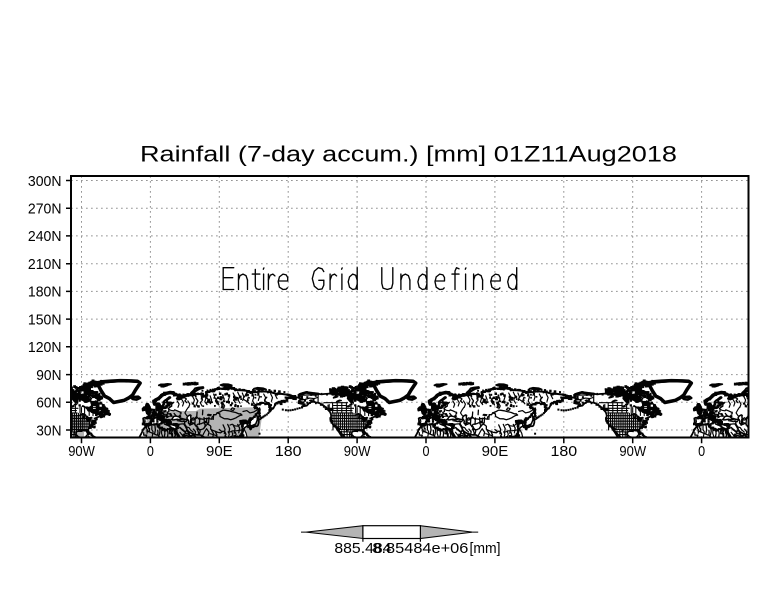  What do you see at coordinates (45, 264) in the screenshot?
I see `svg-text: 210N` at bounding box center [45, 264].